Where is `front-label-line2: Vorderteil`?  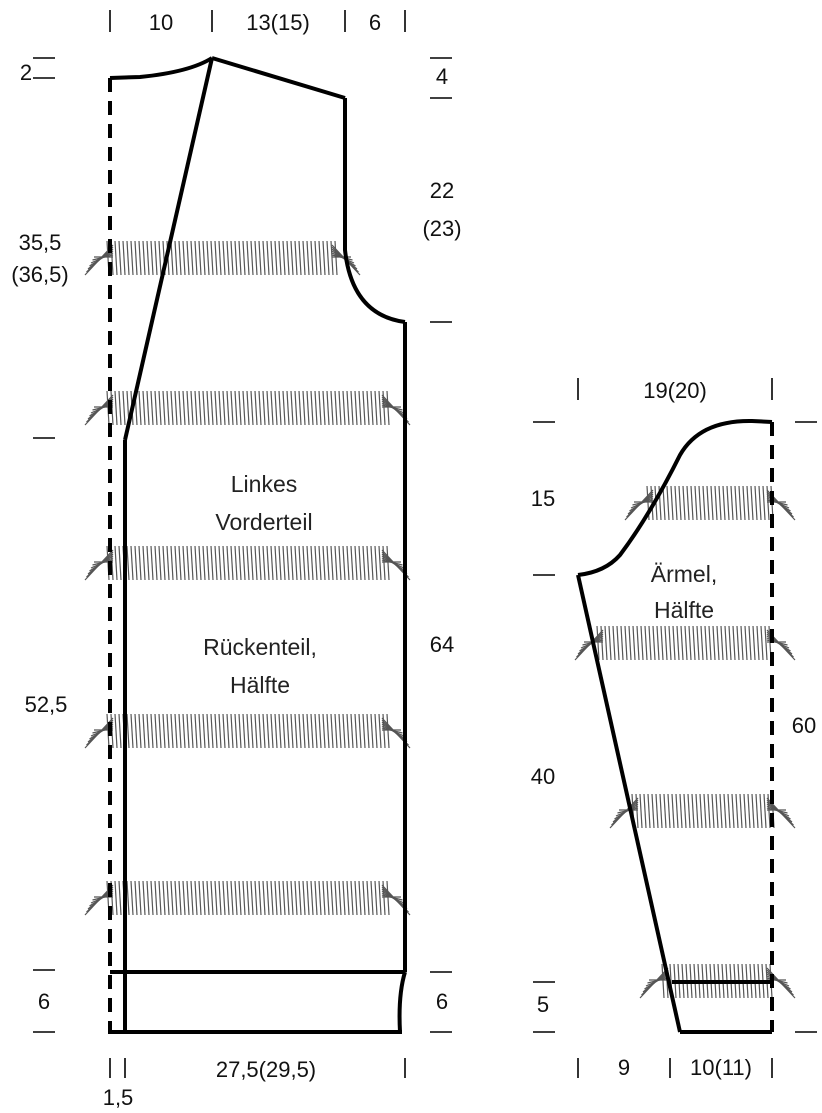
front-label-line2: Vorderteil is located at coordinates (263, 522).